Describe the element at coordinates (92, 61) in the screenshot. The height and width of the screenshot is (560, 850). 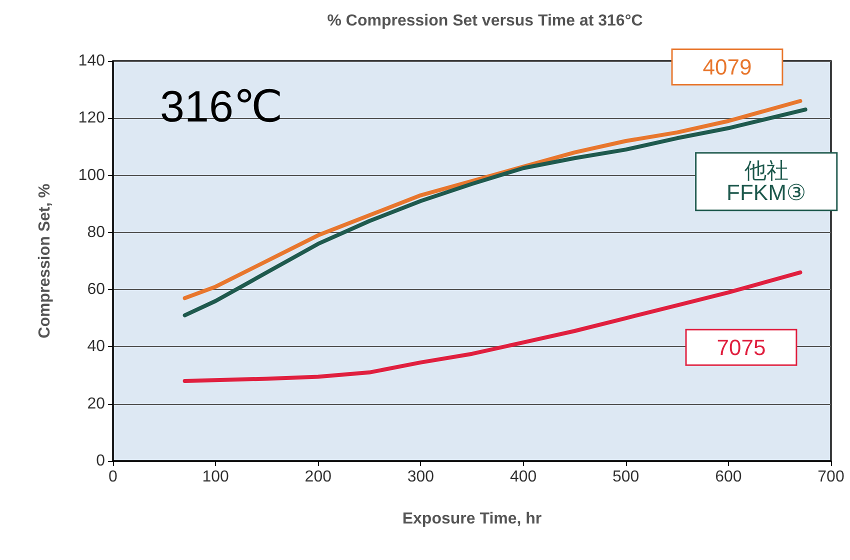
I see `y-tick-label: 140` at that location.